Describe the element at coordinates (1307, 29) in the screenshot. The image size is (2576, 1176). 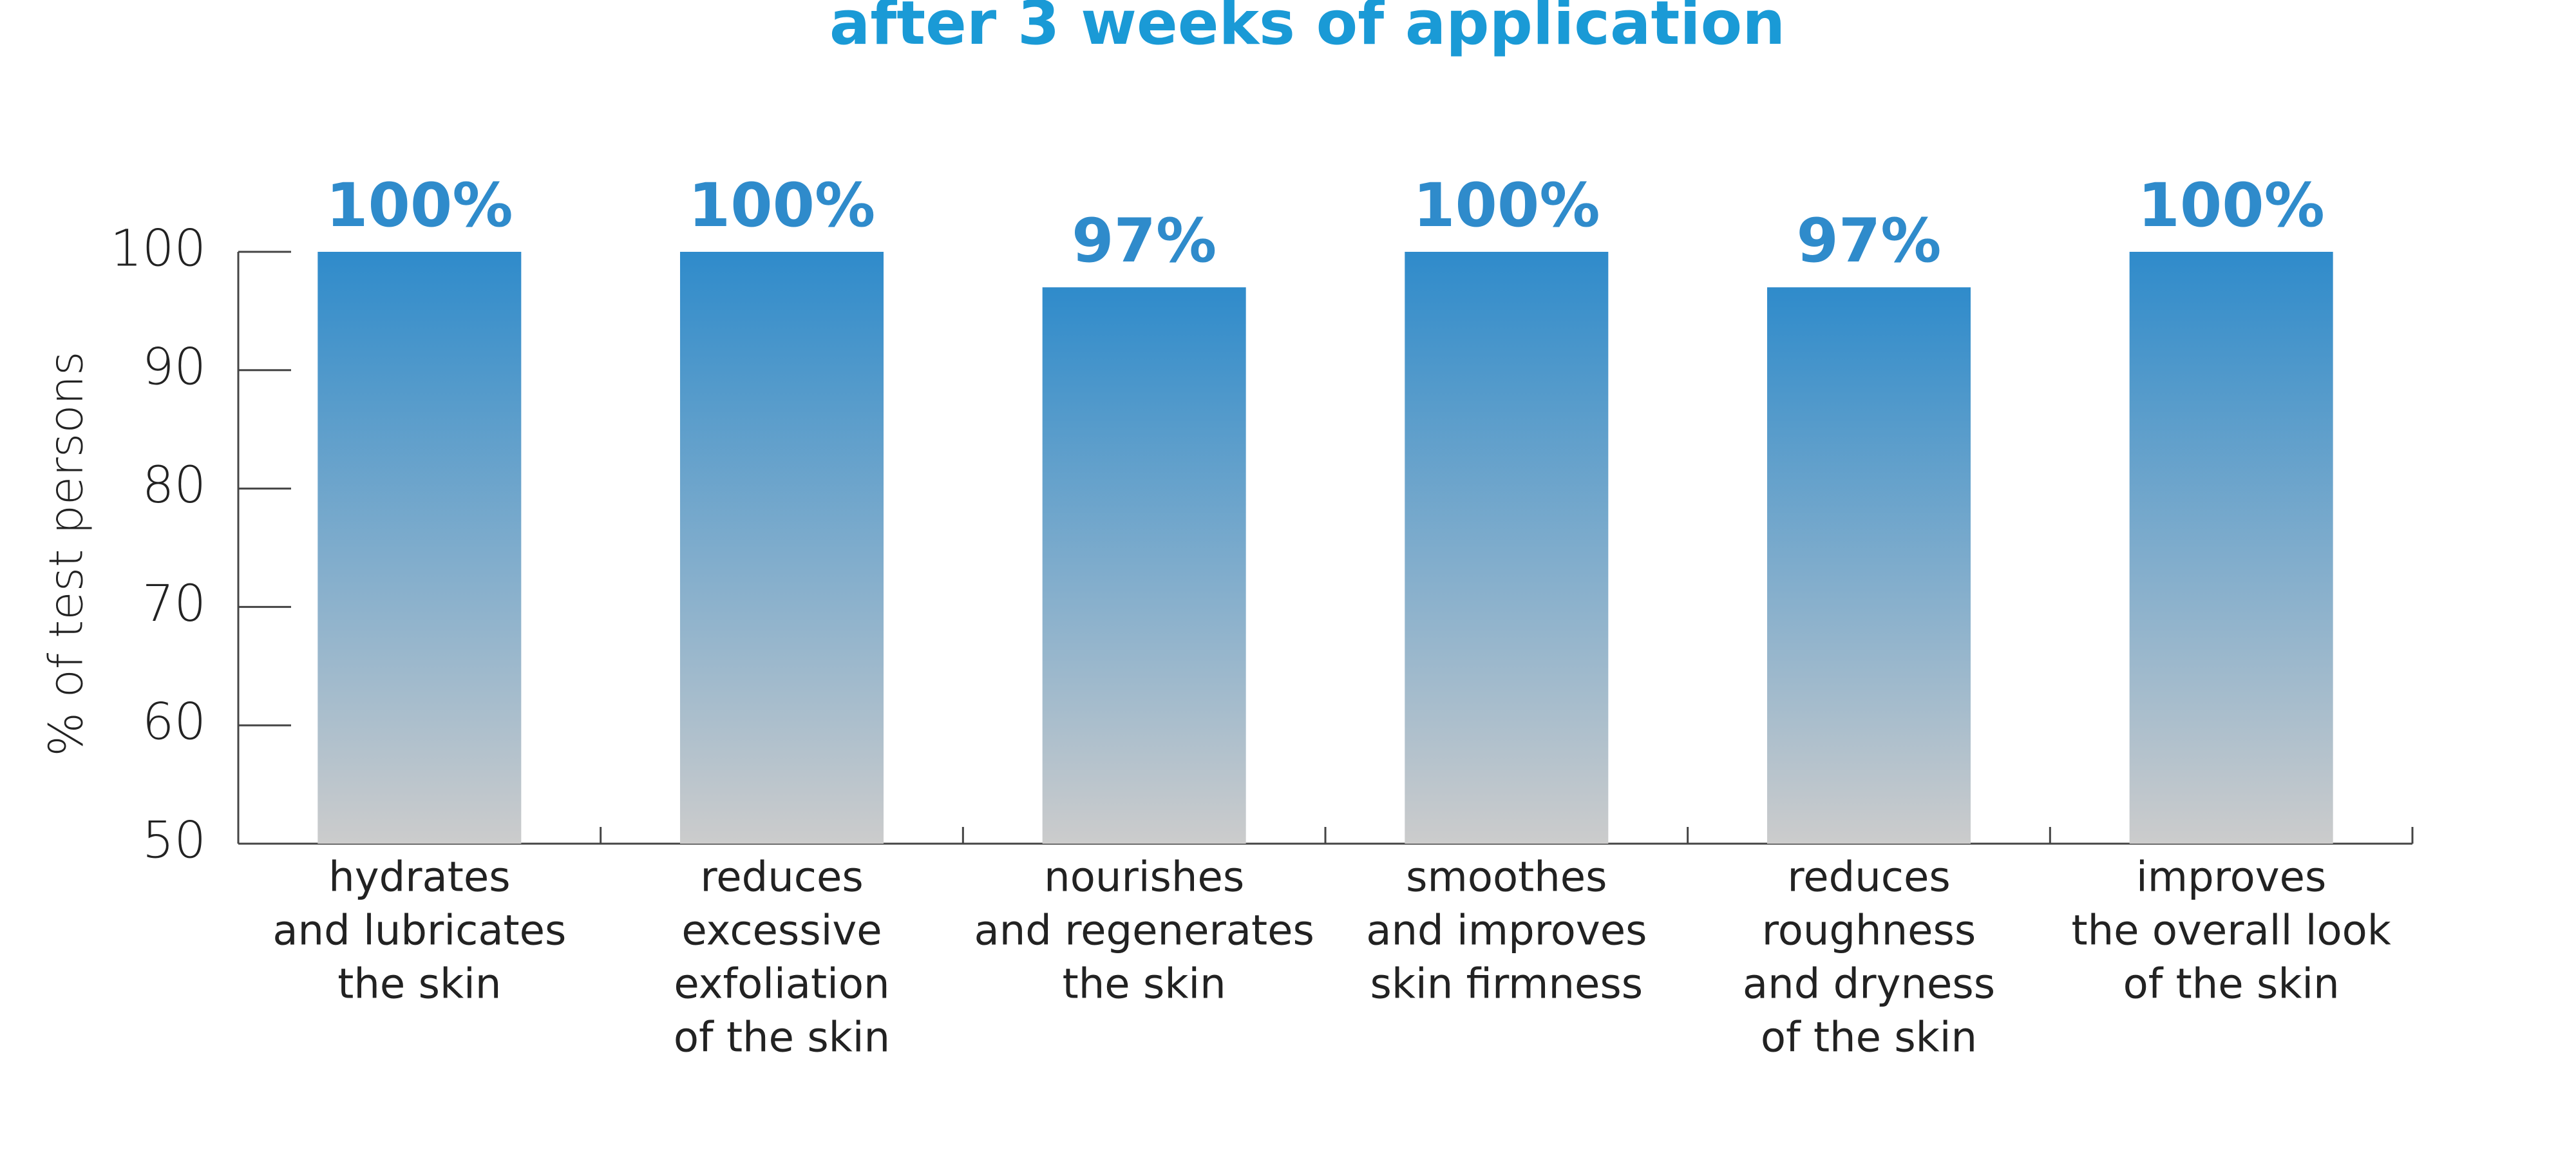
I see `chart-title: after 3 weeks of application` at that location.